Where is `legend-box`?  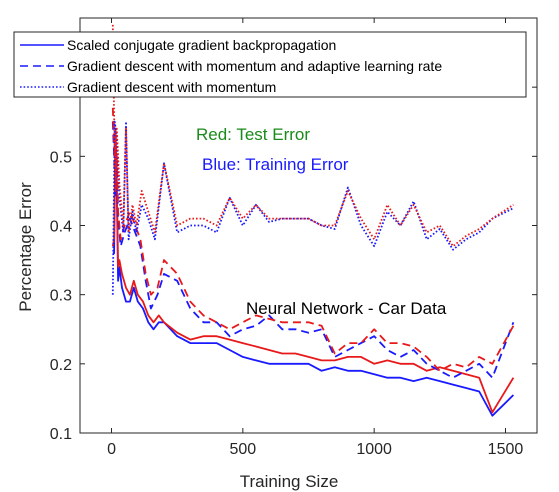 legend-box is located at coordinates (270, 64).